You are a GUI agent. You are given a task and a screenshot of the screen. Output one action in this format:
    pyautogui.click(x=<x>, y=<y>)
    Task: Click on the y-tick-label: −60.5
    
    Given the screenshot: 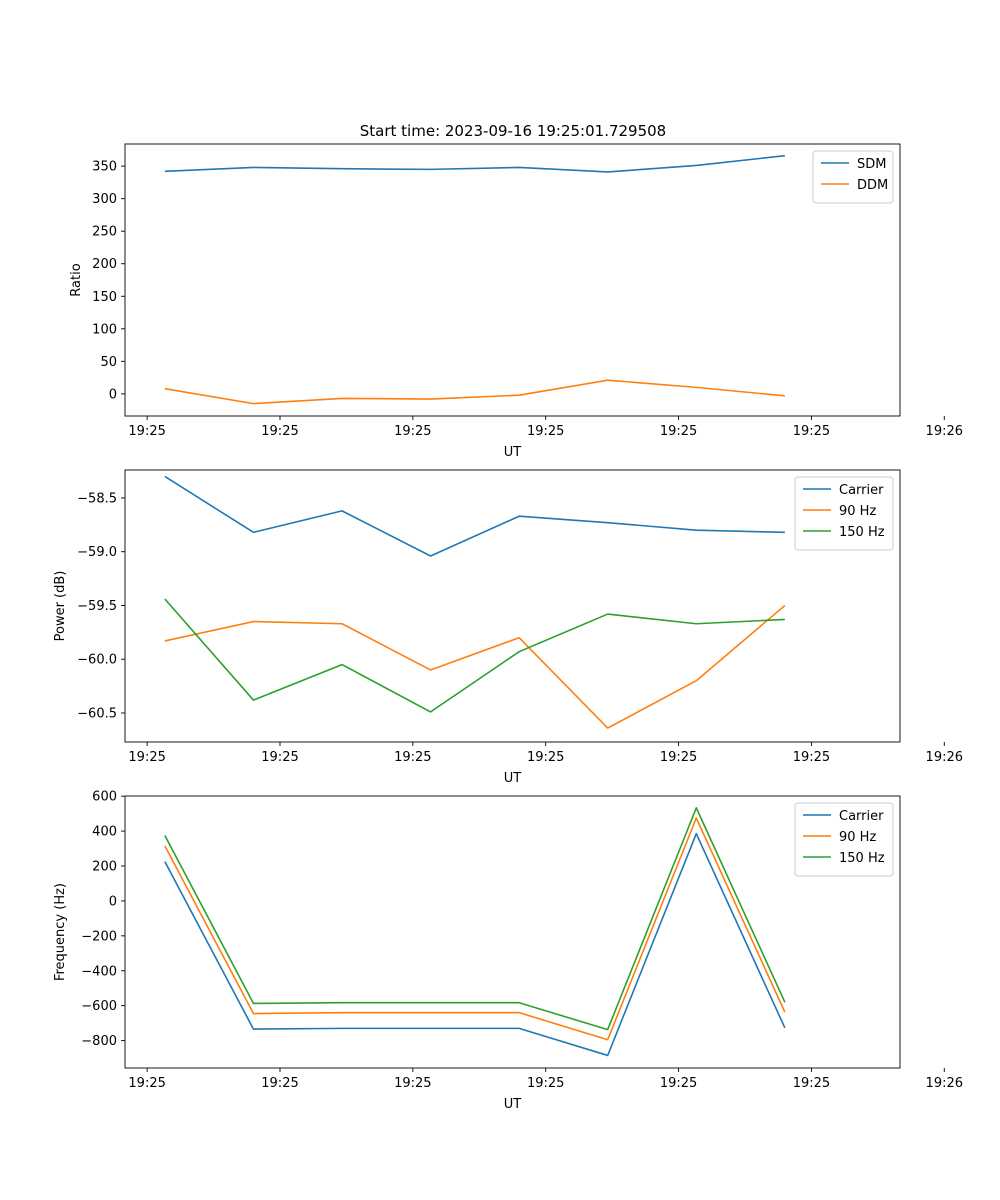 What is the action you would take?
    pyautogui.click(x=97, y=713)
    